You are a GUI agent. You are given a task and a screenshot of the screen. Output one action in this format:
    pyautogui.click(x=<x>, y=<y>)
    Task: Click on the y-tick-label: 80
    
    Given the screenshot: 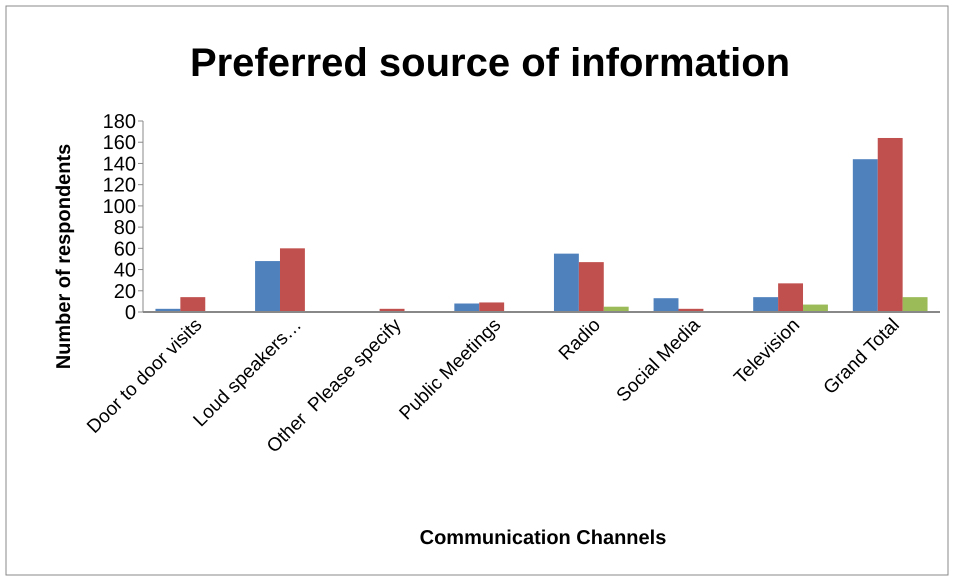 What is the action you would take?
    pyautogui.click(x=125, y=228)
    